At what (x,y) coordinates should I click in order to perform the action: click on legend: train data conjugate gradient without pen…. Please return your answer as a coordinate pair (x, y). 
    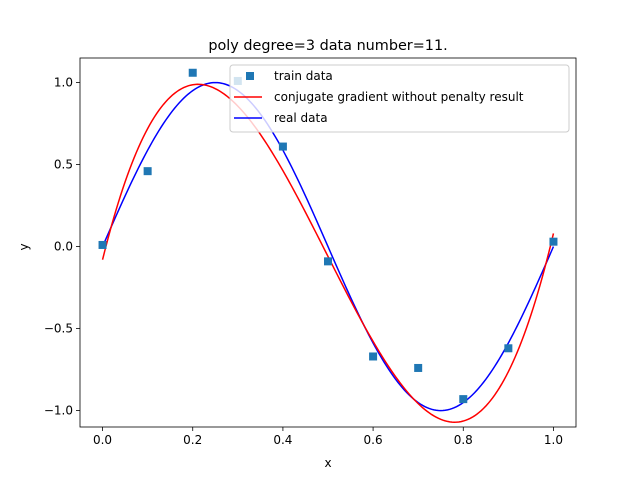
    Looking at the image, I should click on (399, 98).